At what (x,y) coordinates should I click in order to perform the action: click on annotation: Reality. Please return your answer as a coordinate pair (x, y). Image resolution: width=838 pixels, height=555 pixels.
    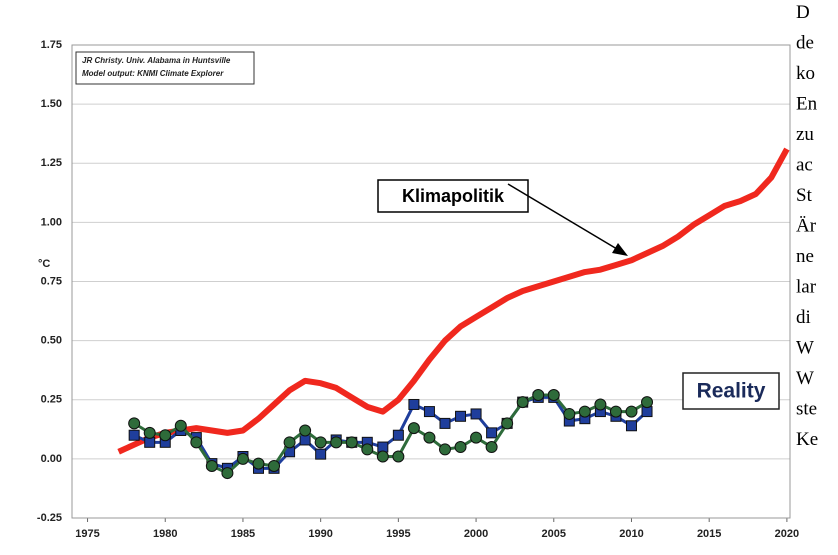
    Looking at the image, I should click on (731, 391).